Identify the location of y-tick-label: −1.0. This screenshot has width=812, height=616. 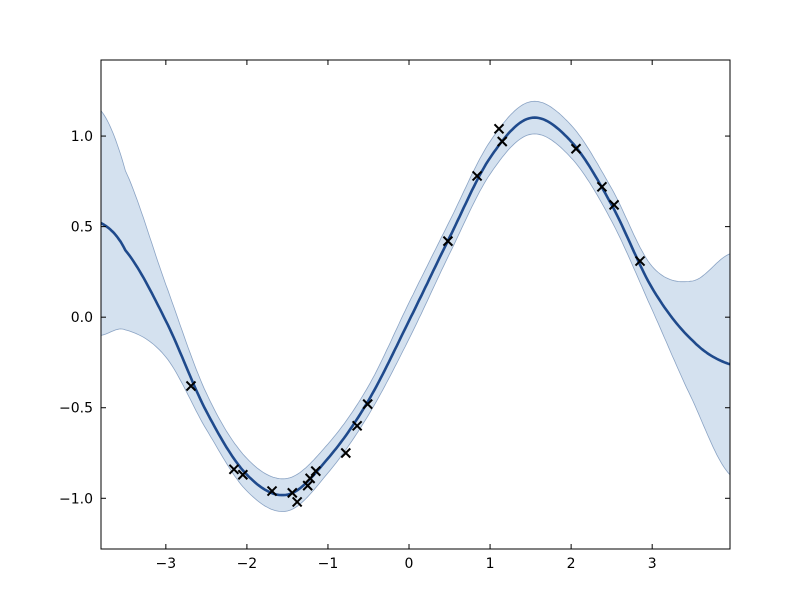
(76, 499).